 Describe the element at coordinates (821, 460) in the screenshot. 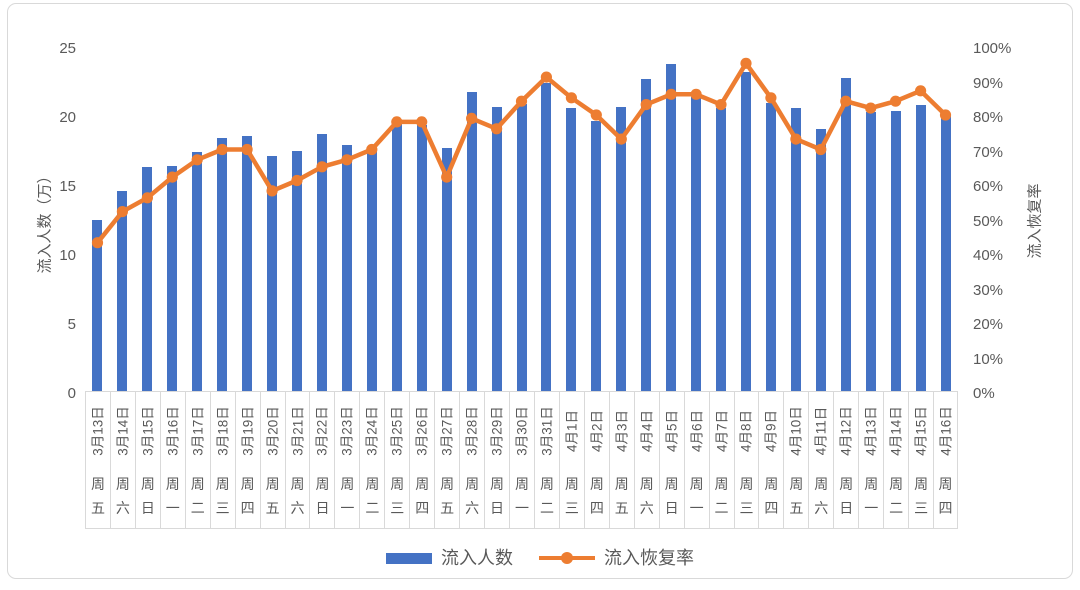

I see `x-label-cell: 4月11日周六` at that location.